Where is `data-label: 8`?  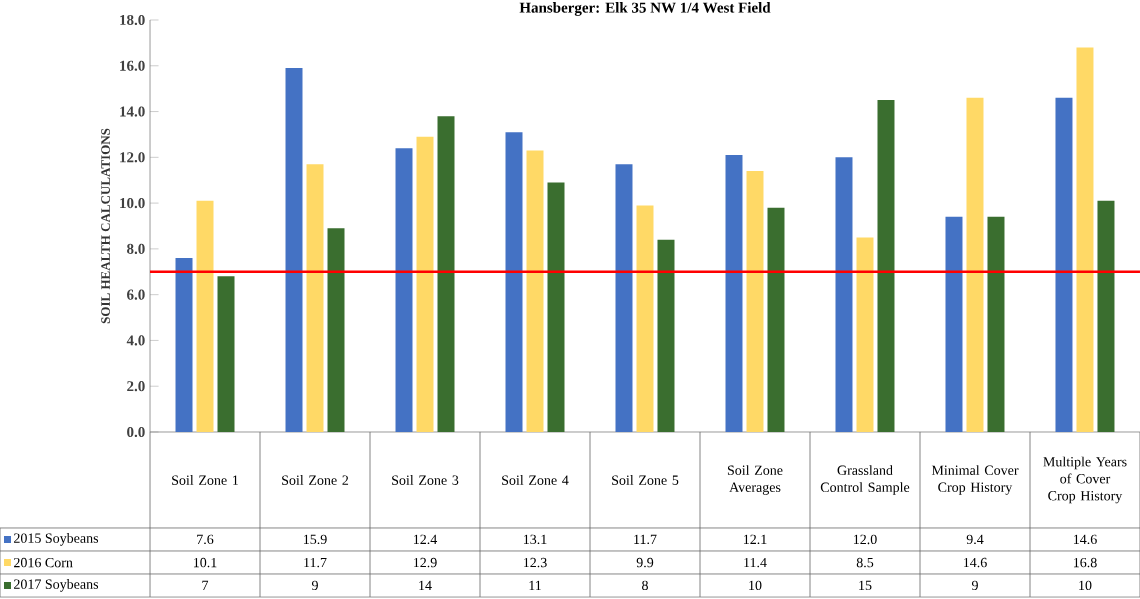 data-label: 8 is located at coordinates (645, 585).